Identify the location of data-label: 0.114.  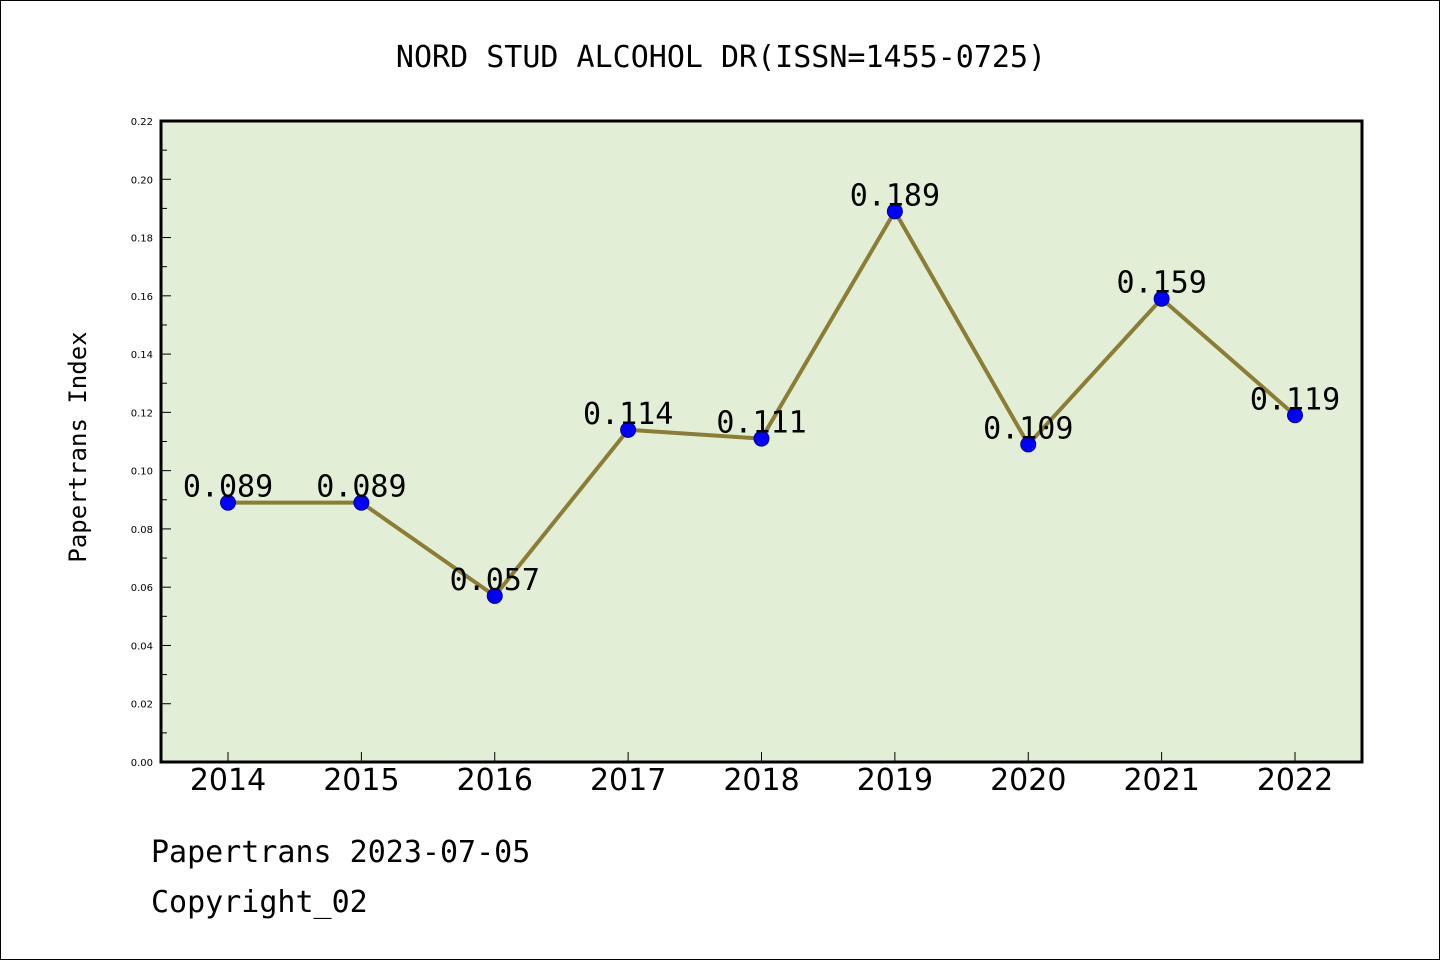
(628, 414).